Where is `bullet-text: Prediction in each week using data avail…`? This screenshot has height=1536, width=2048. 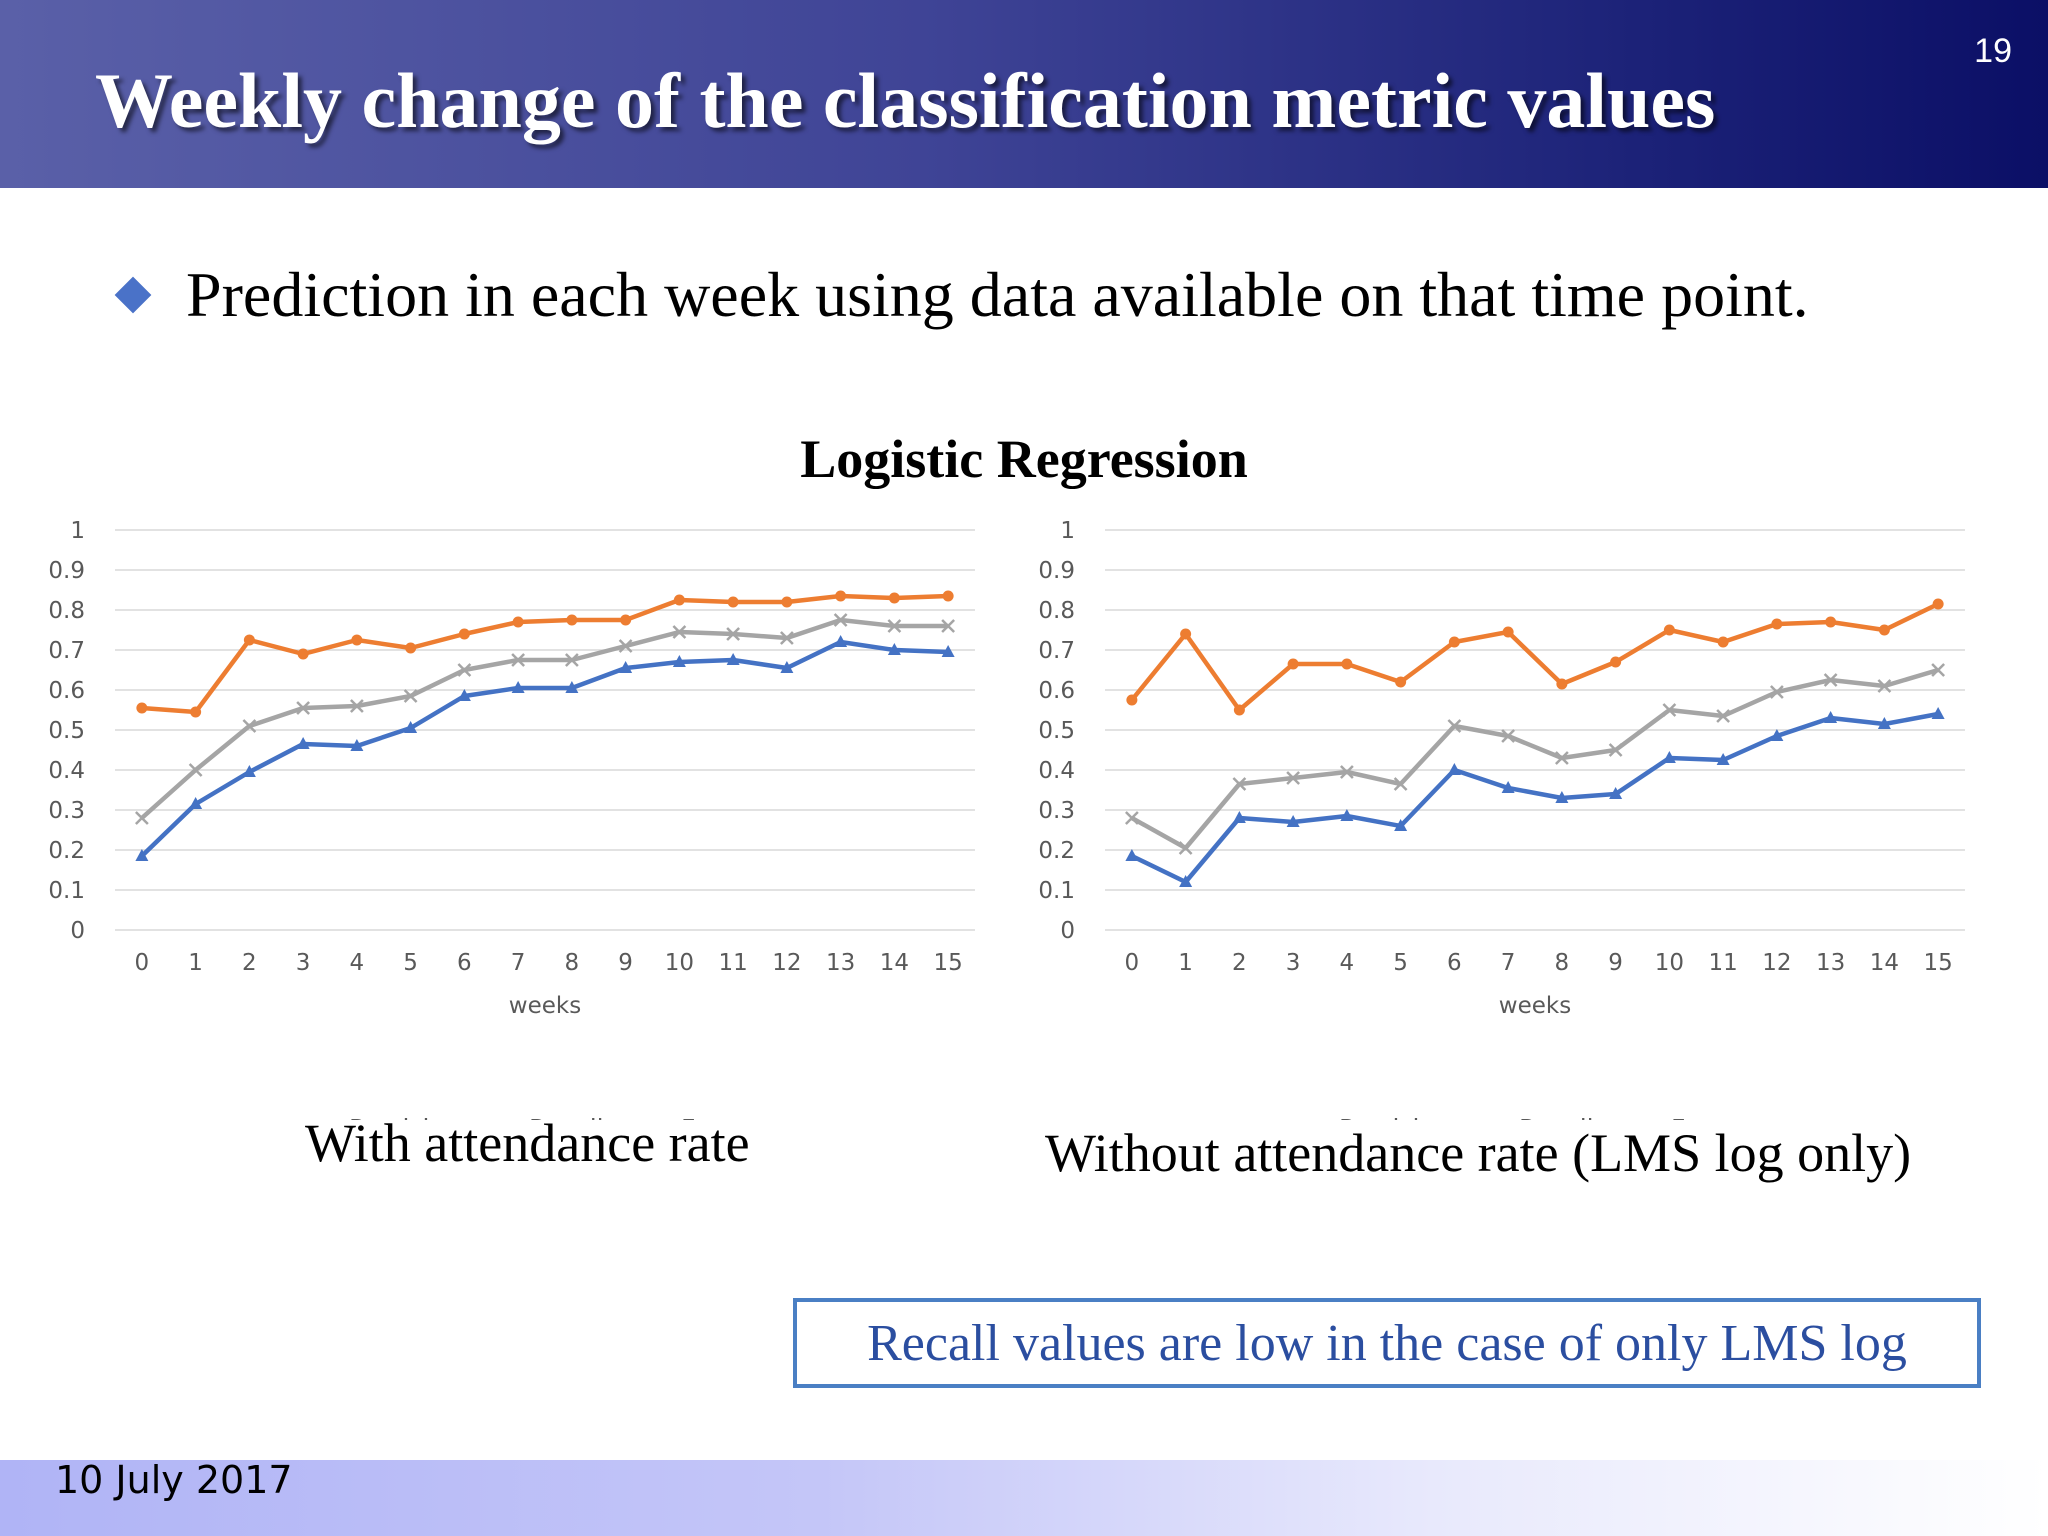
bullet-text: Prediction in each week using data avail… is located at coordinates (997, 294).